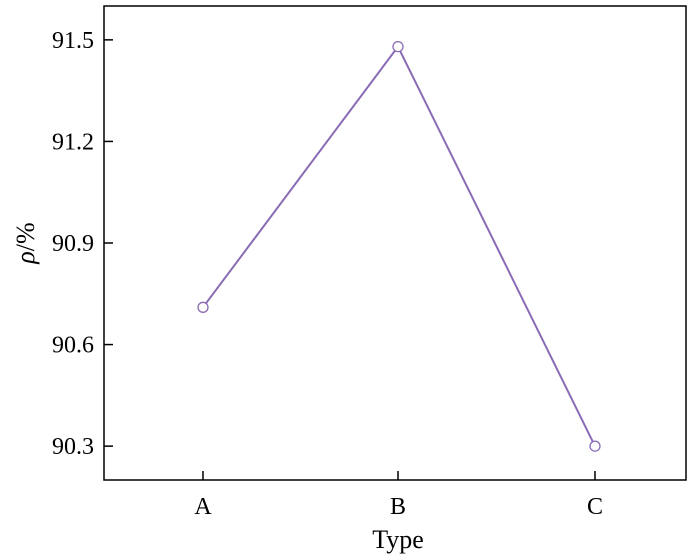 The width and height of the screenshot is (700, 558). I want to click on y-axis-unit: /%, so click(25, 236).